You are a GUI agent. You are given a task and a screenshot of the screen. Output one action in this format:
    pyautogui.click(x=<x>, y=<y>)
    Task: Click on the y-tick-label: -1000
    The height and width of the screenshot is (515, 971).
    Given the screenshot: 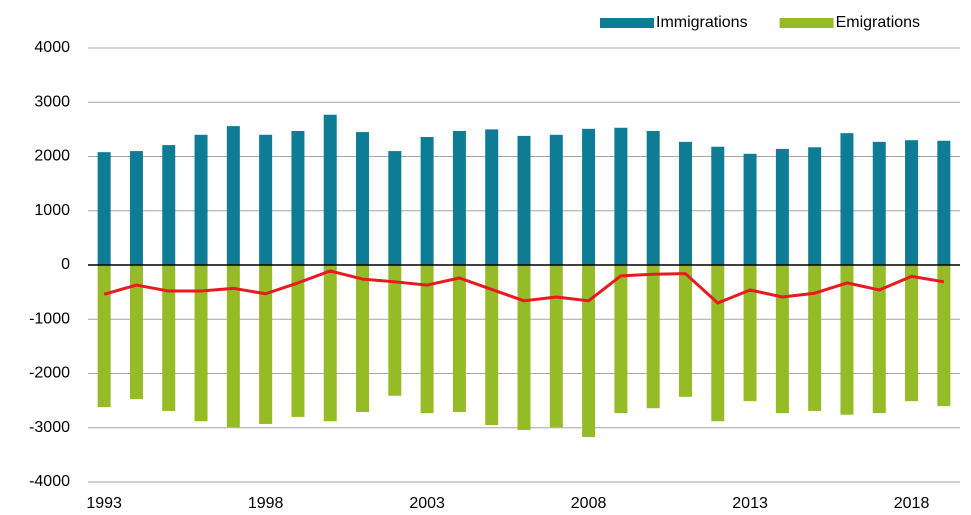 What is the action you would take?
    pyautogui.click(x=49, y=318)
    